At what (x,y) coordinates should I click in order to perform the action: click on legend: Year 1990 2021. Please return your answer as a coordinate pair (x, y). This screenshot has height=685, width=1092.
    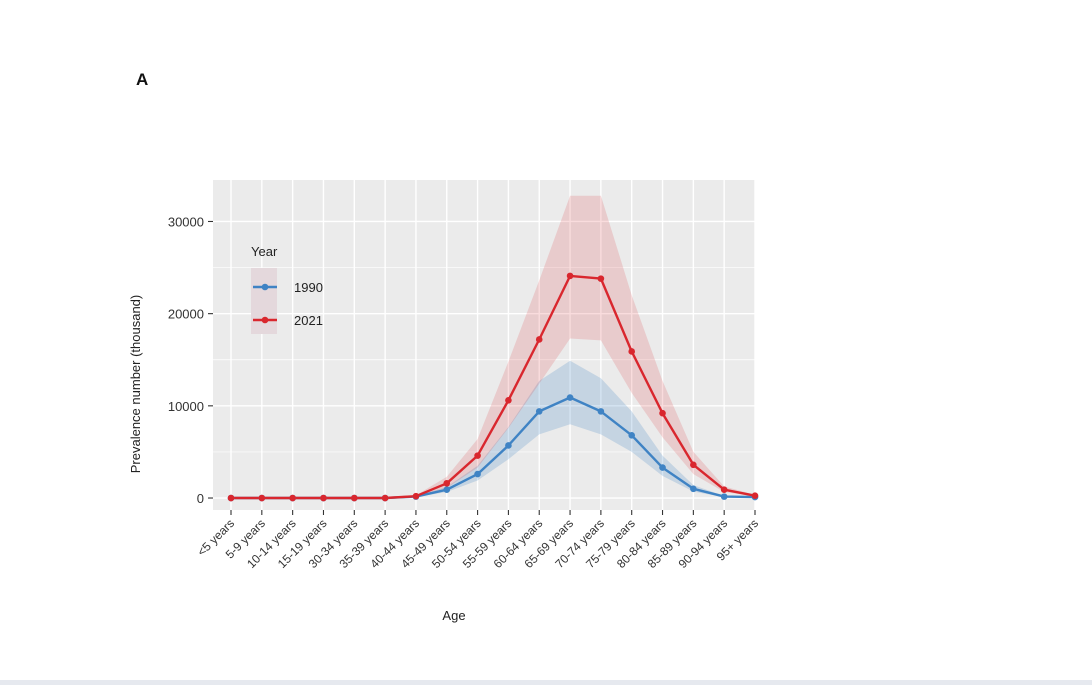
    Looking at the image, I should click on (287, 289).